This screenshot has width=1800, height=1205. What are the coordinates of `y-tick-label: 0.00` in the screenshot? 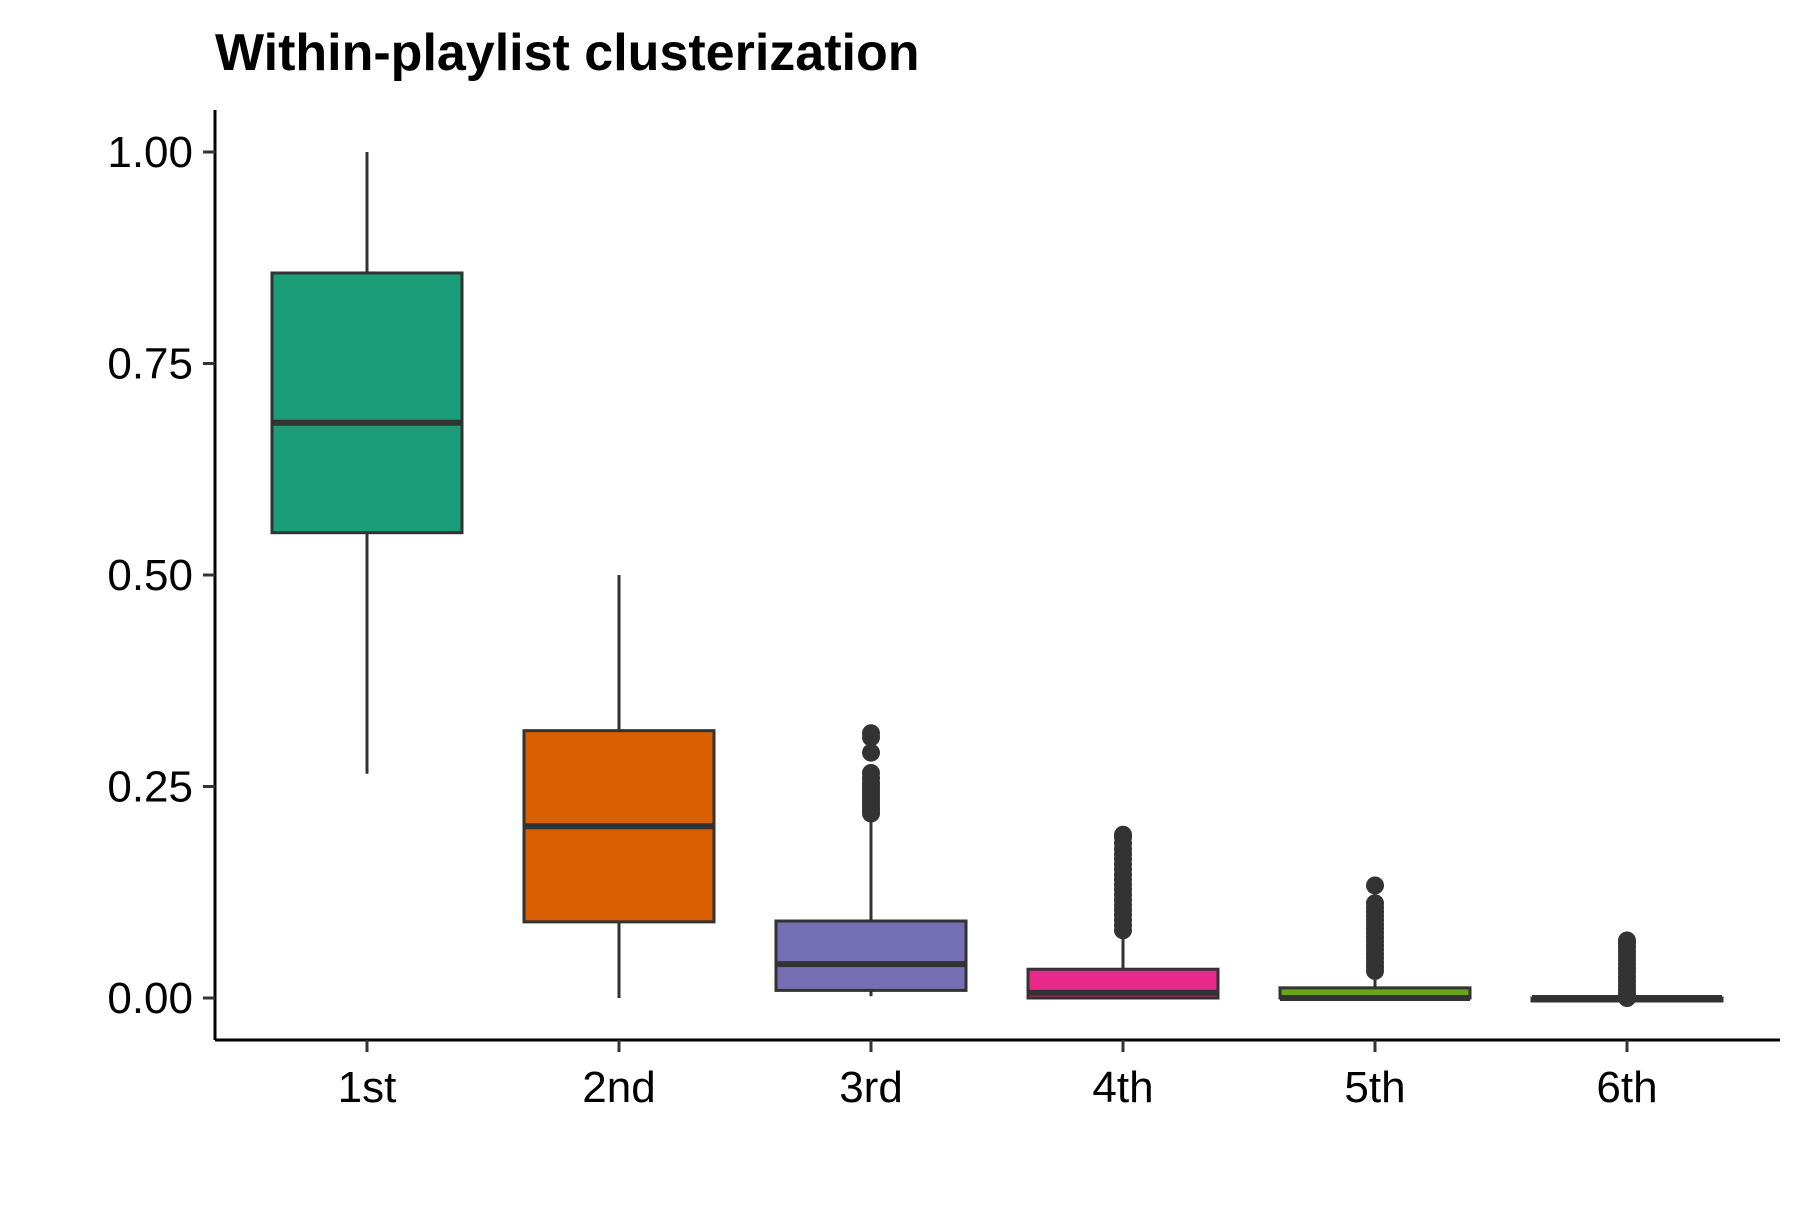 It's located at (150, 998).